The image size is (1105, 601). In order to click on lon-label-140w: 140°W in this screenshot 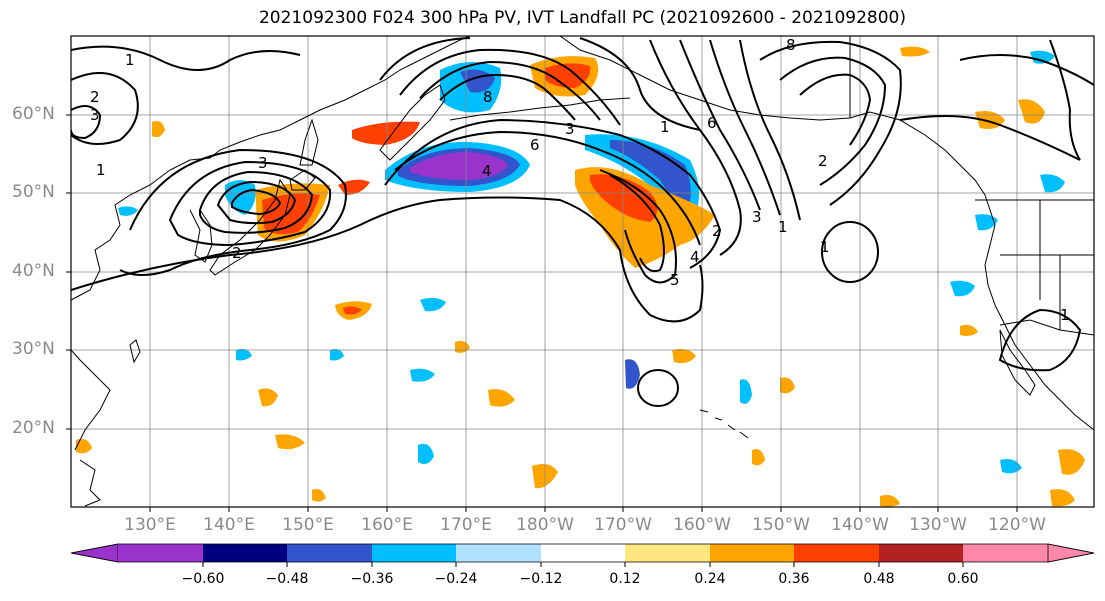, I will do `click(860, 525)`.